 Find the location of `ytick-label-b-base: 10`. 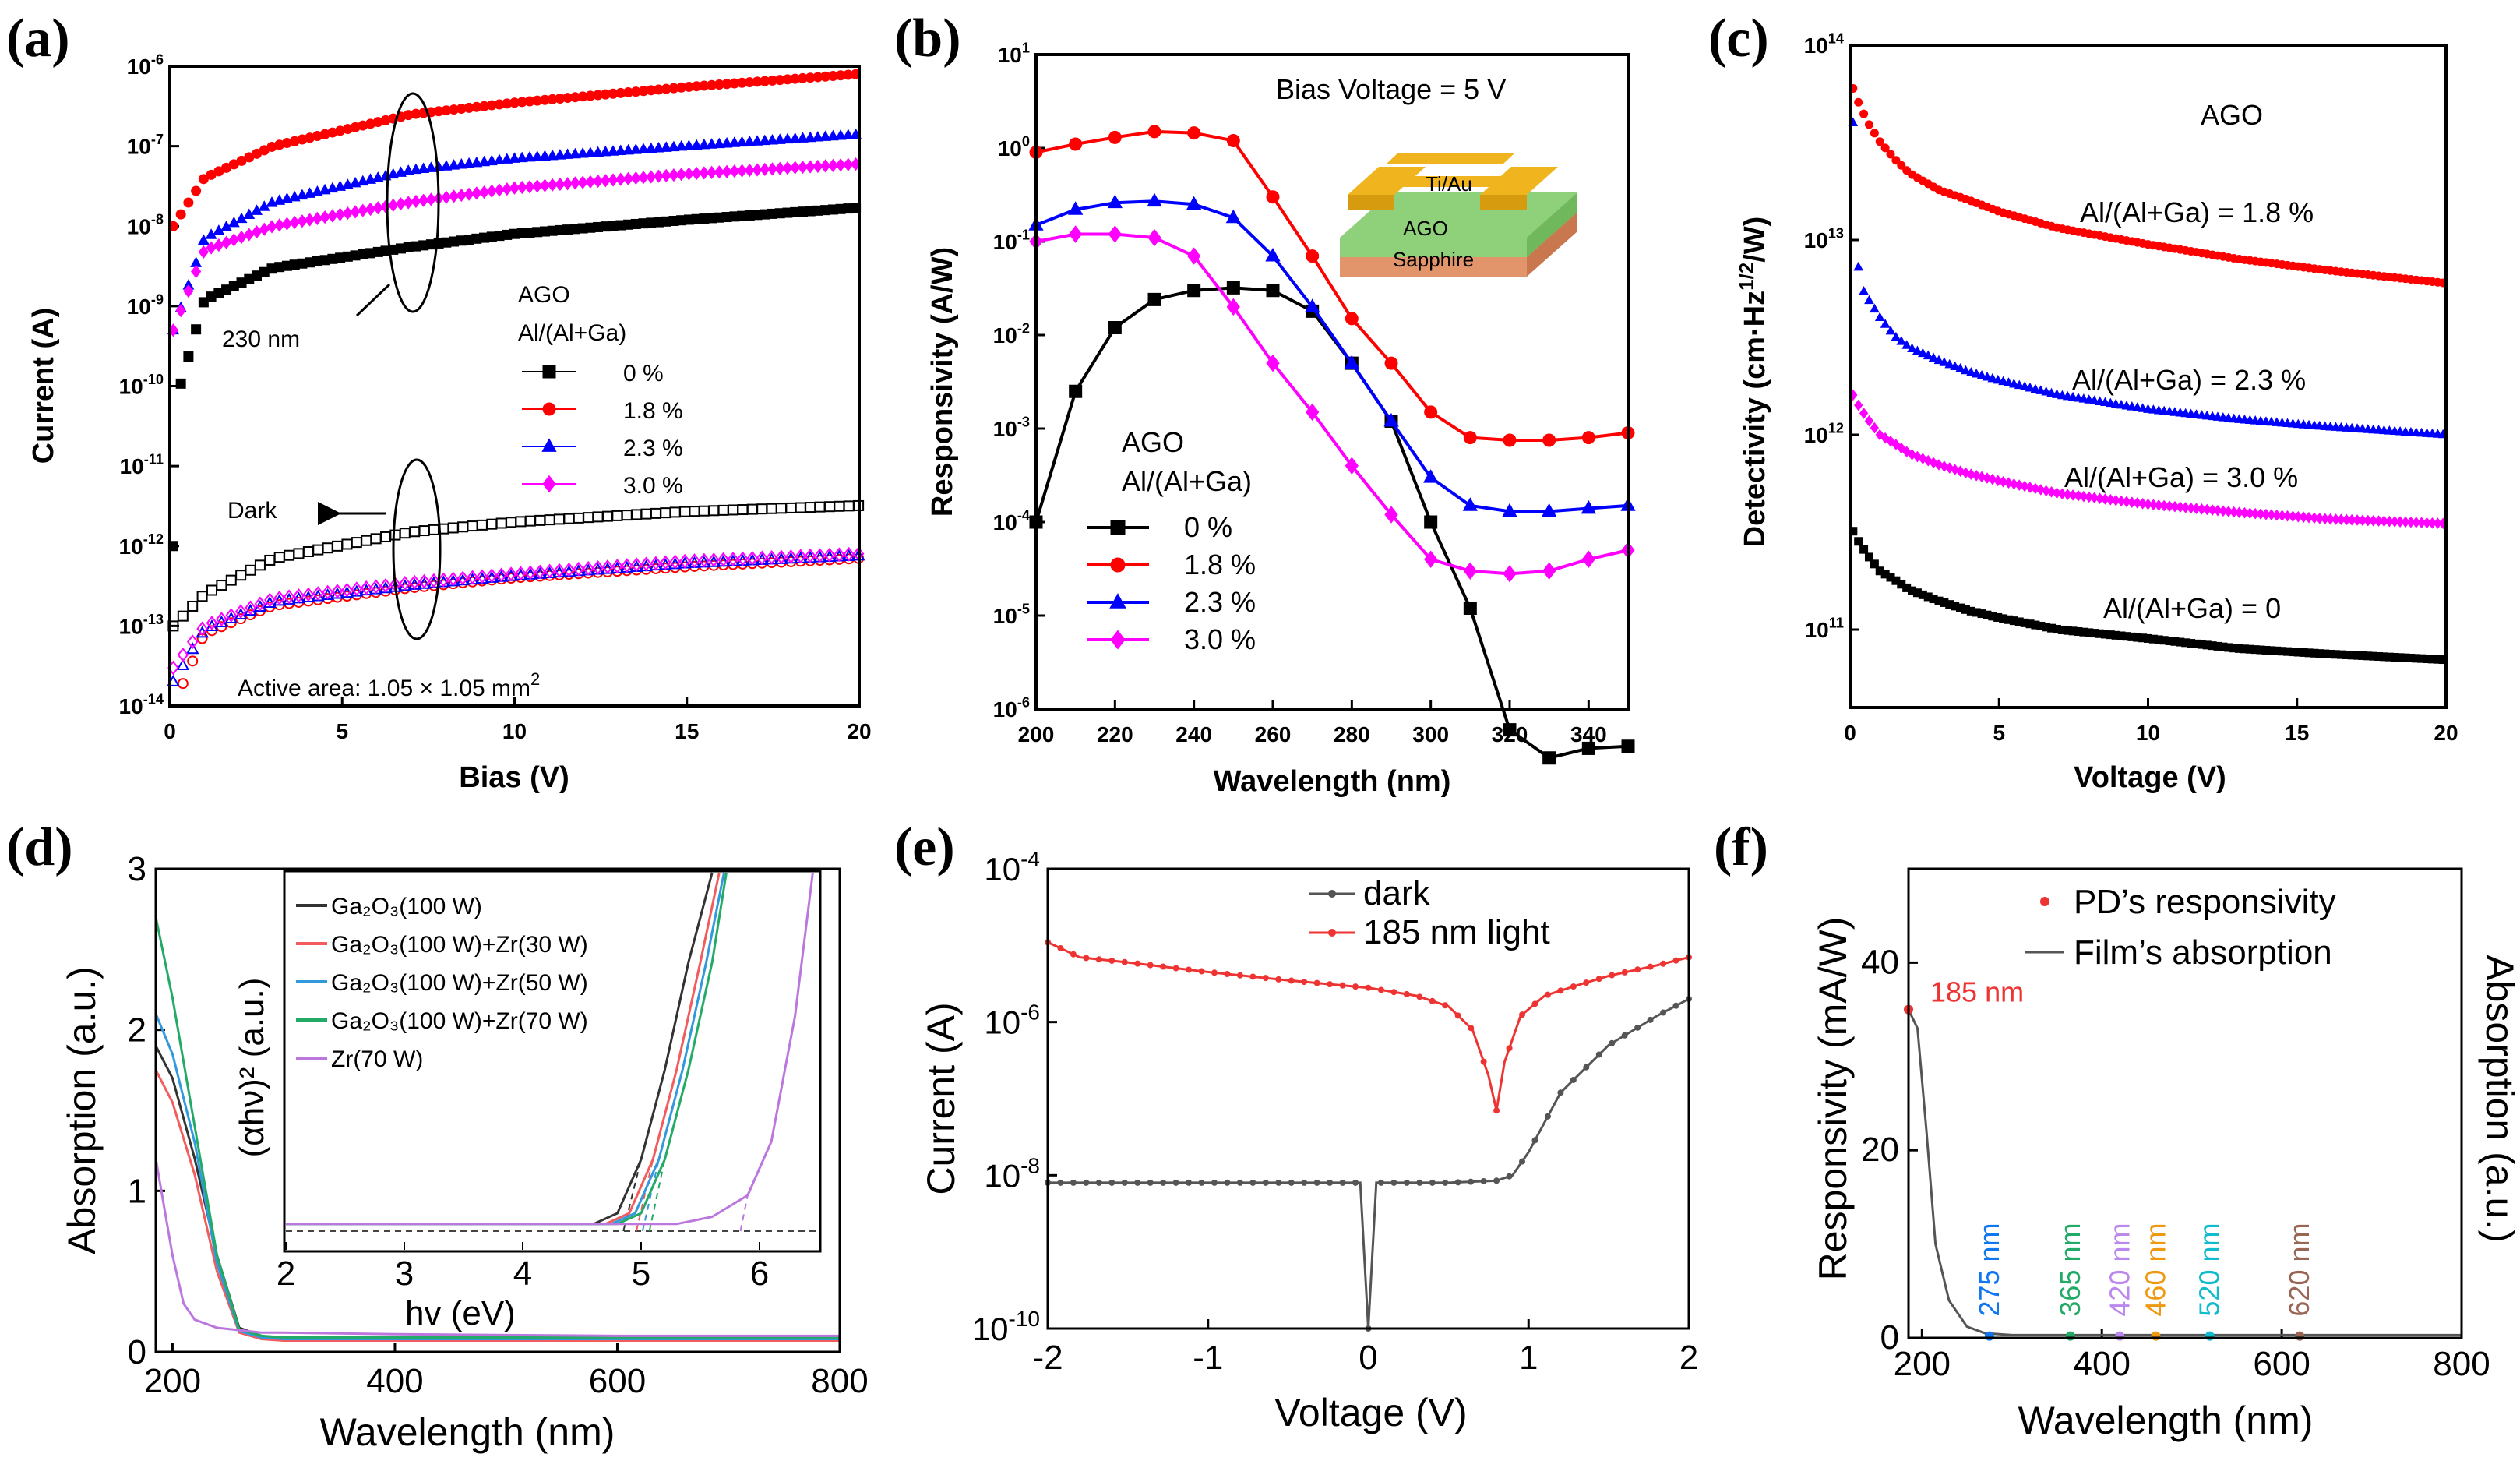

ytick-label-b-base: 10 is located at coordinates (1005, 709).